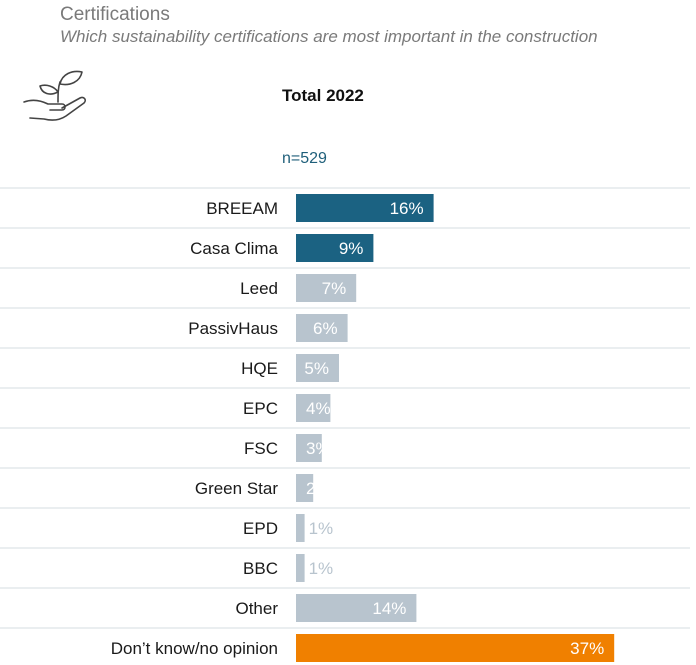 This screenshot has width=696, height=665. What do you see at coordinates (260, 568) in the screenshot?
I see `category-label: BBC` at bounding box center [260, 568].